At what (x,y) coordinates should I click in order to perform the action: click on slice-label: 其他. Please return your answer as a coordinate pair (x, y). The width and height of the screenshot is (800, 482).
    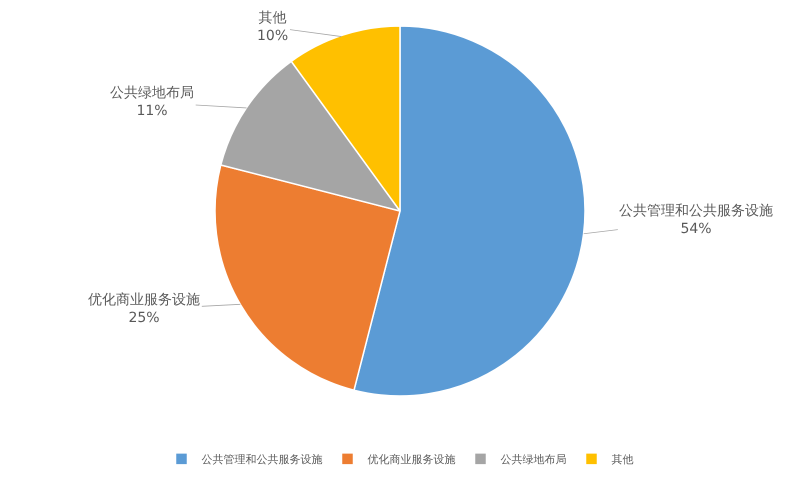
    Looking at the image, I should click on (272, 18).